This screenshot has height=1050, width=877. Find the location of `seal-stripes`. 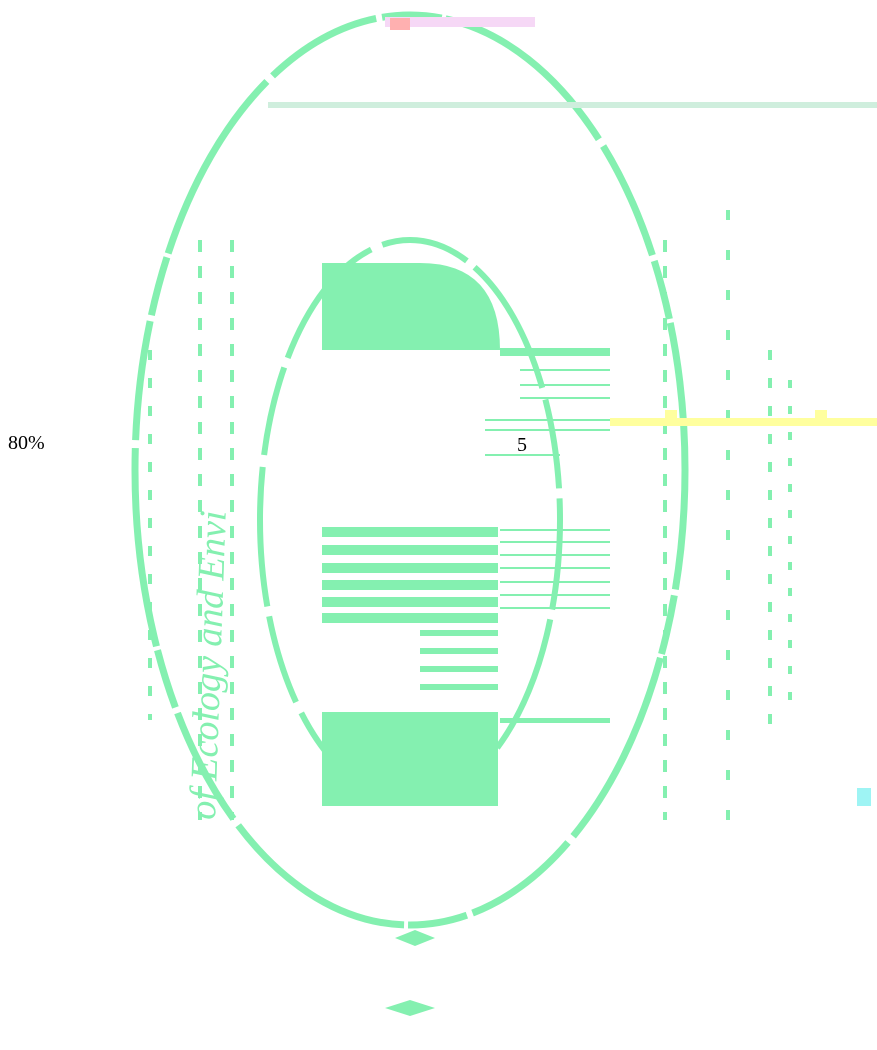

seal-stripes is located at coordinates (547, 489).